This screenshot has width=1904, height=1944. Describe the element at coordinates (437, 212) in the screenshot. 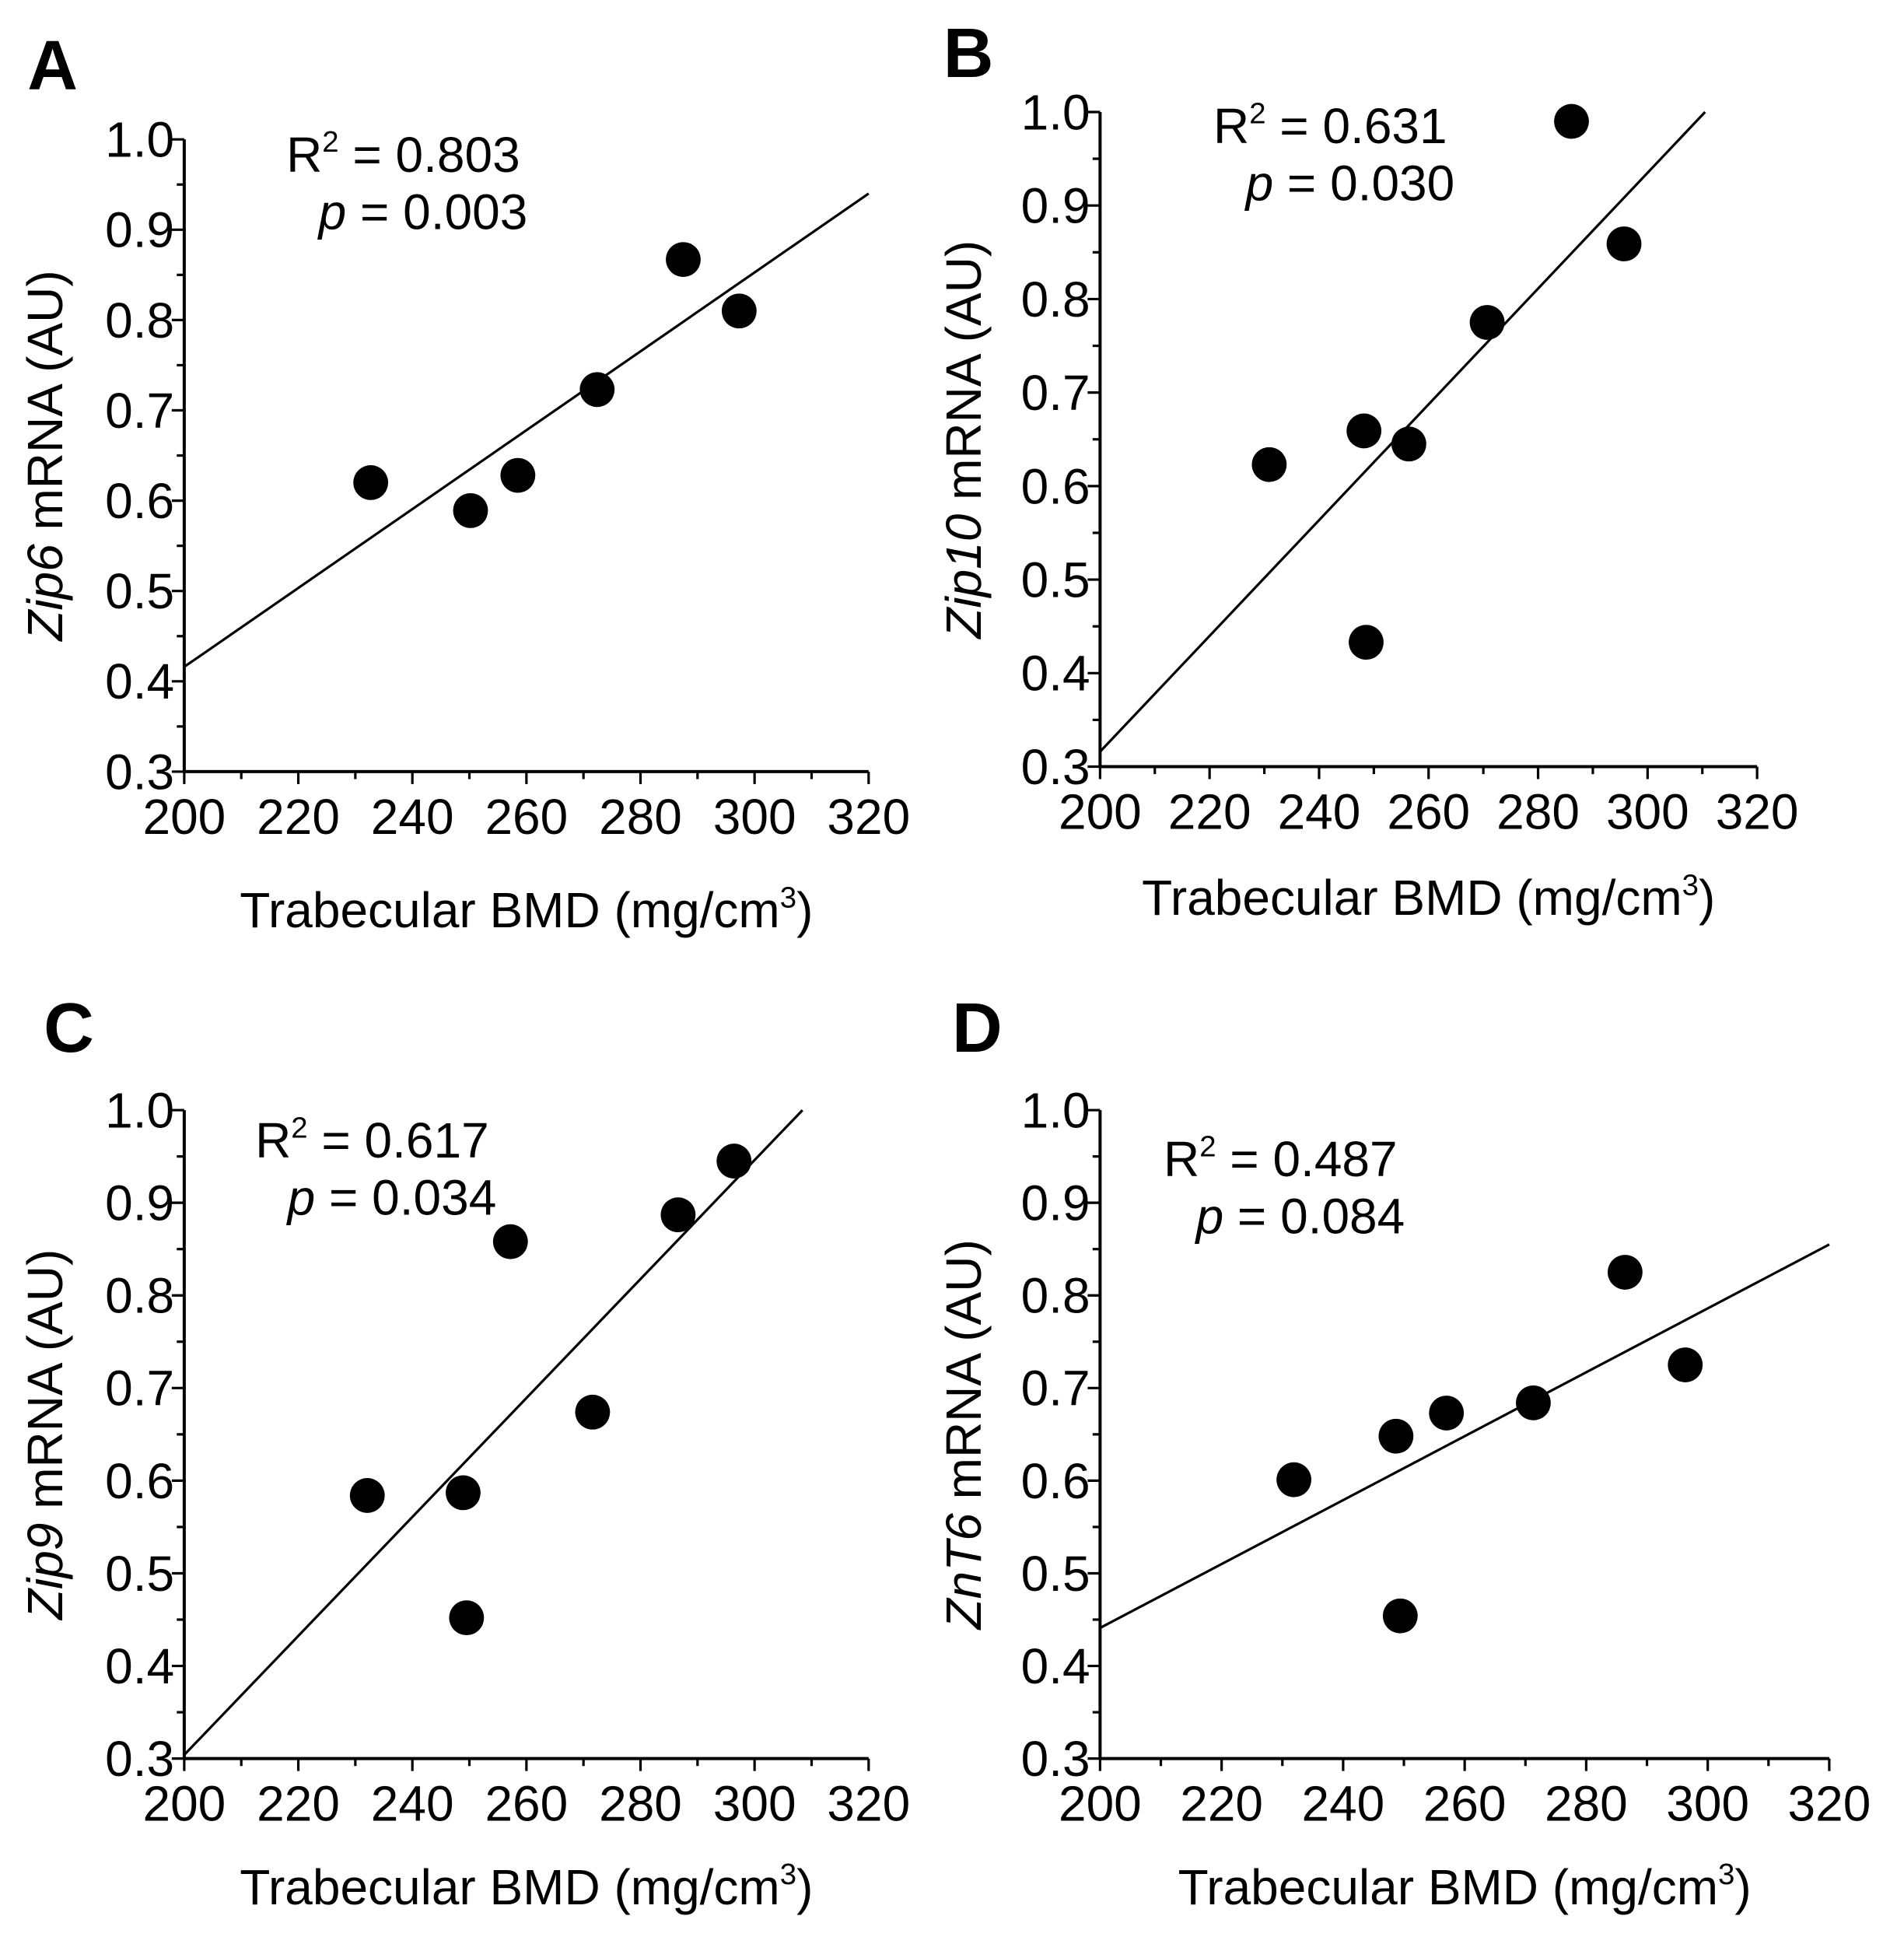

I see `p-value-value: = 0.003` at that location.